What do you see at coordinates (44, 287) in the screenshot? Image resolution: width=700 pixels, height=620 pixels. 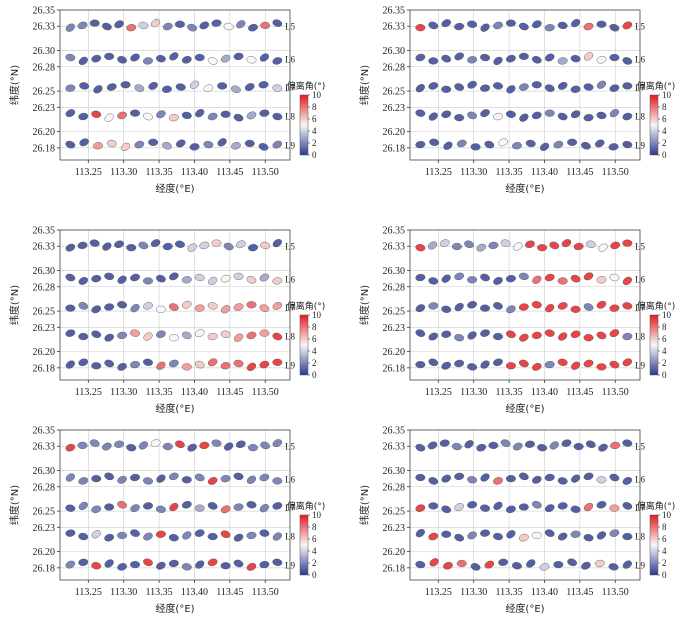 I see `y-tick-label: 26.28` at bounding box center [44, 287].